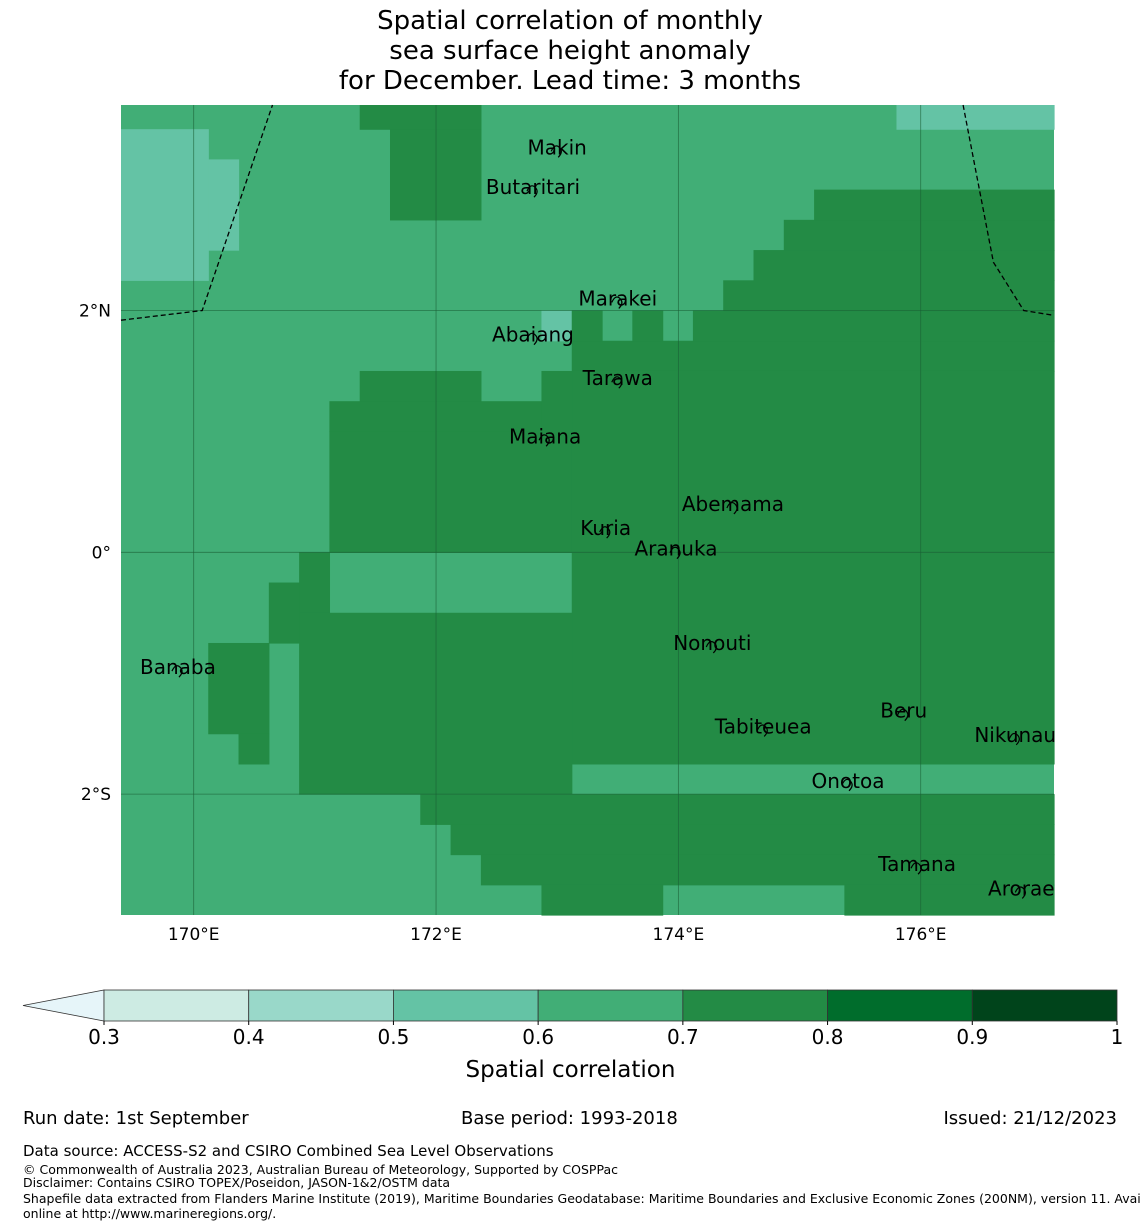  I want to click on island-label: Kuria, so click(605, 528).